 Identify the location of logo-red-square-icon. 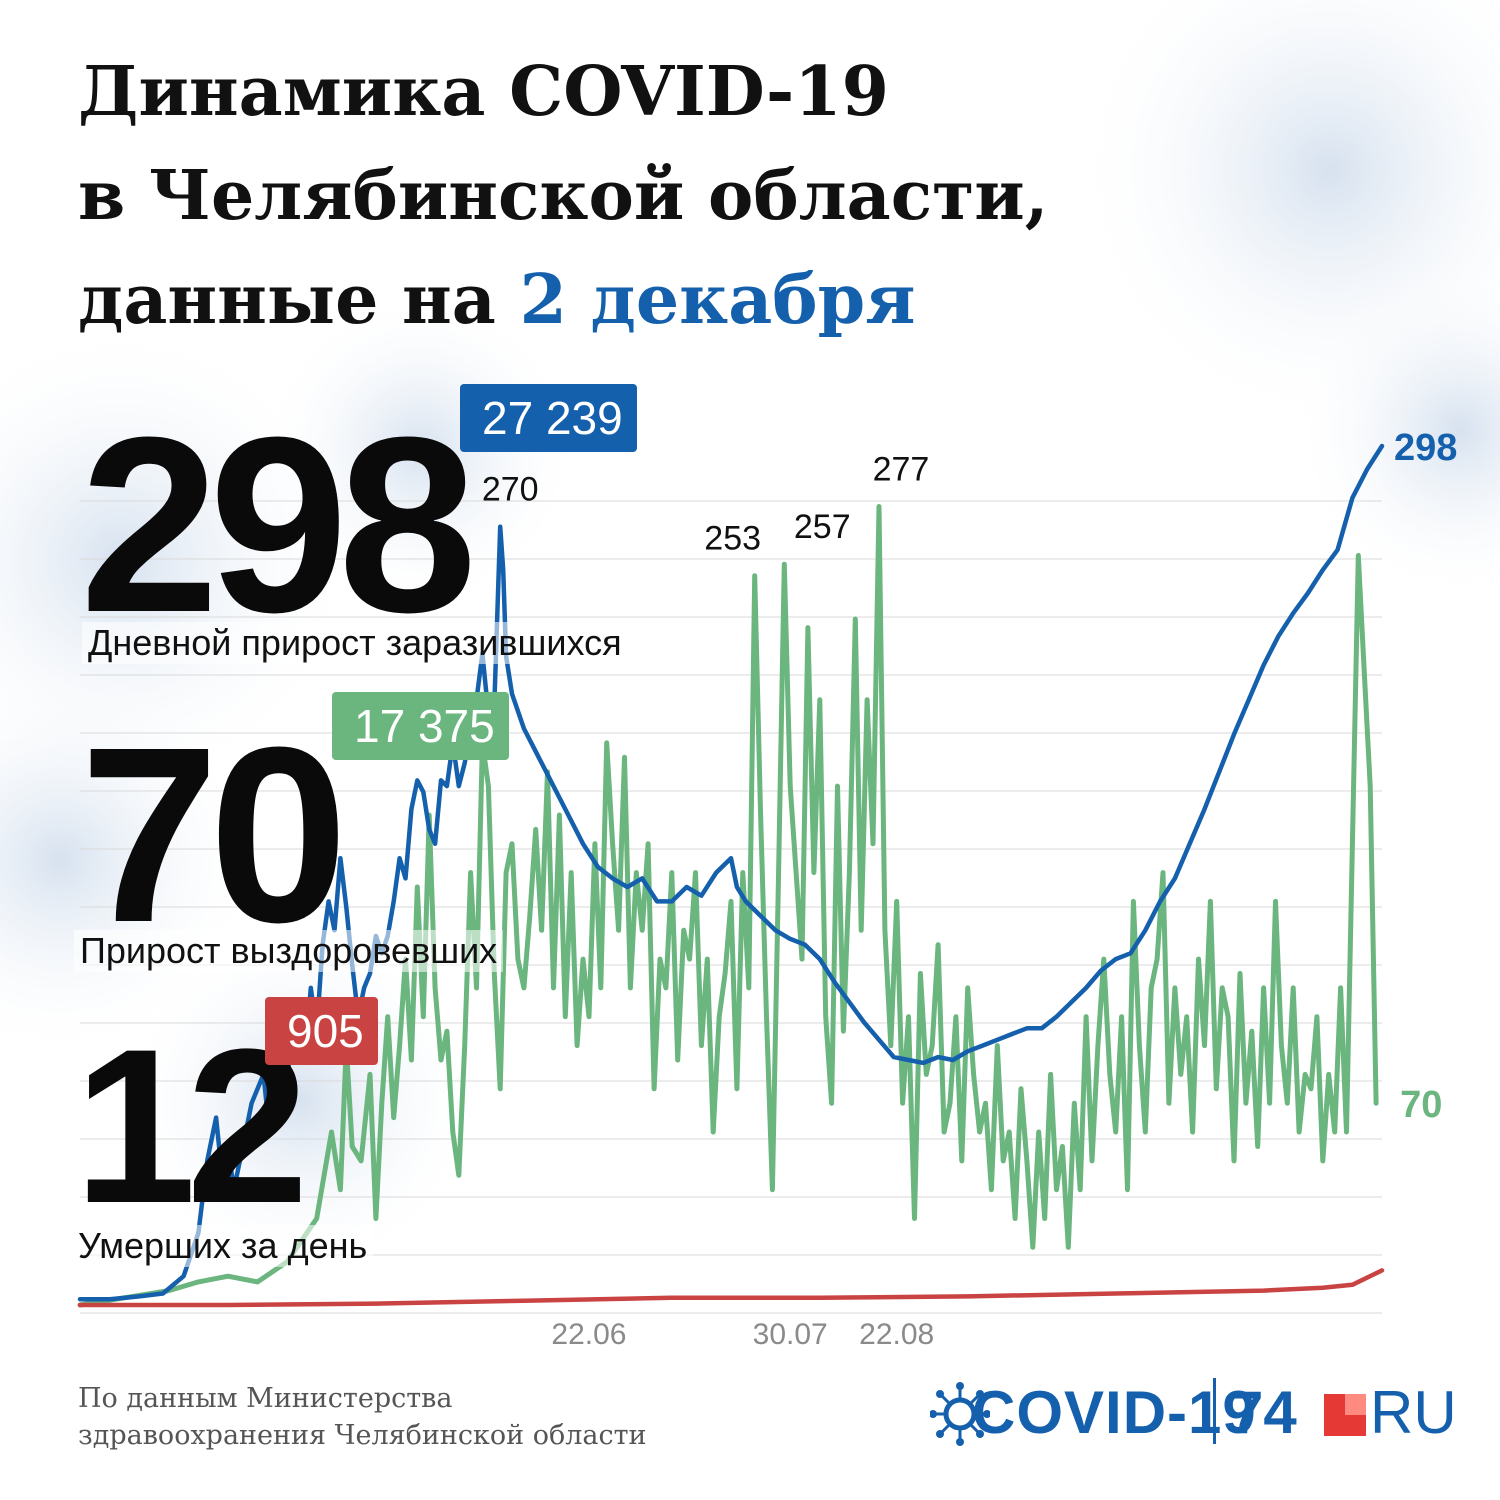
(1345, 1415).